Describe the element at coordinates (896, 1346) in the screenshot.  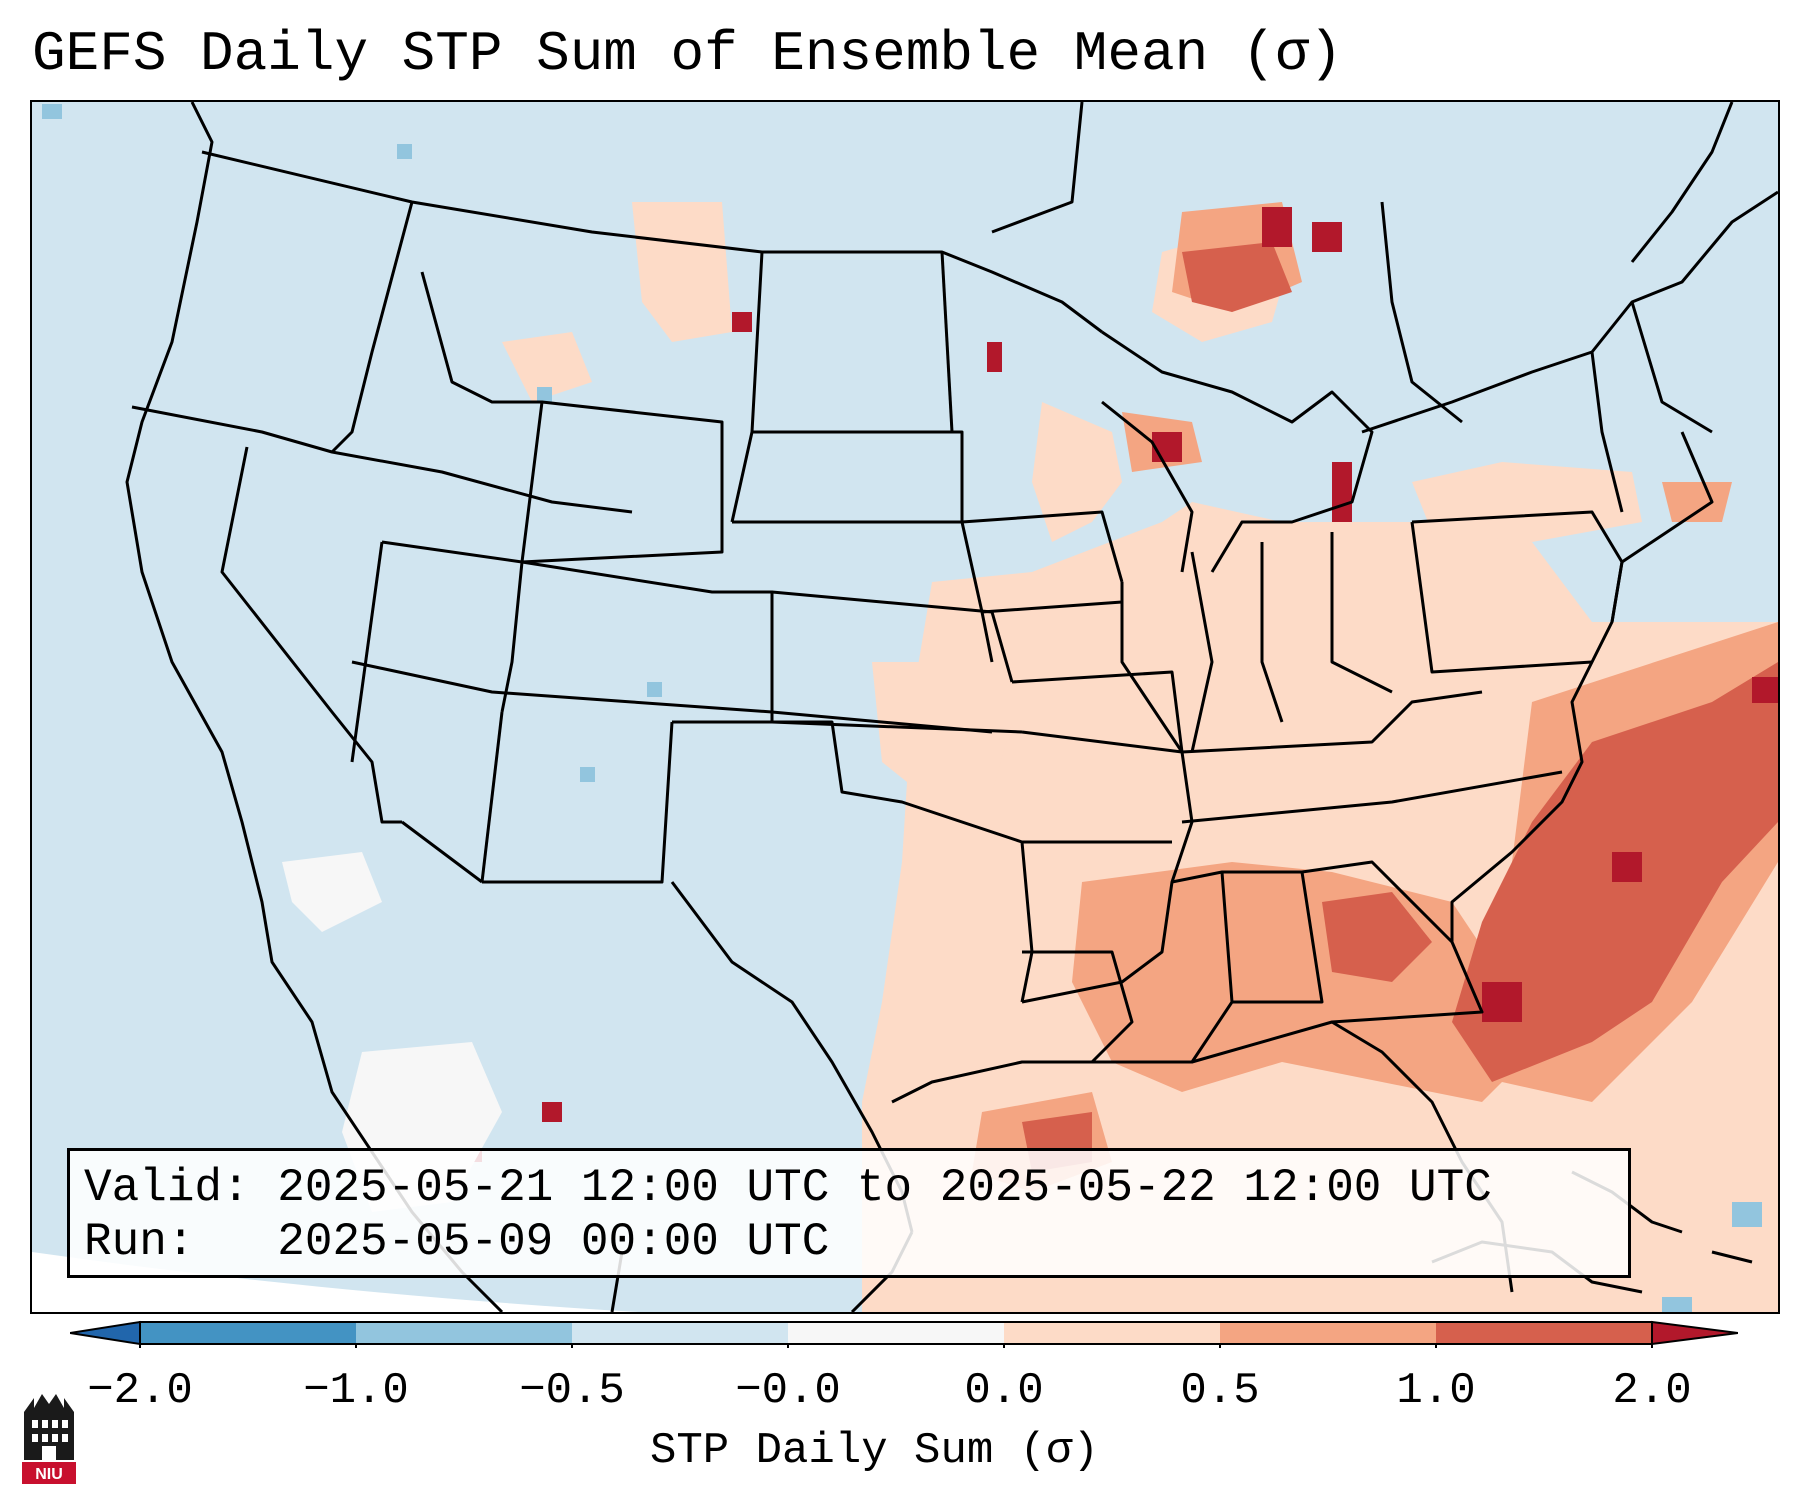
I see `colorbar-ticks` at that location.